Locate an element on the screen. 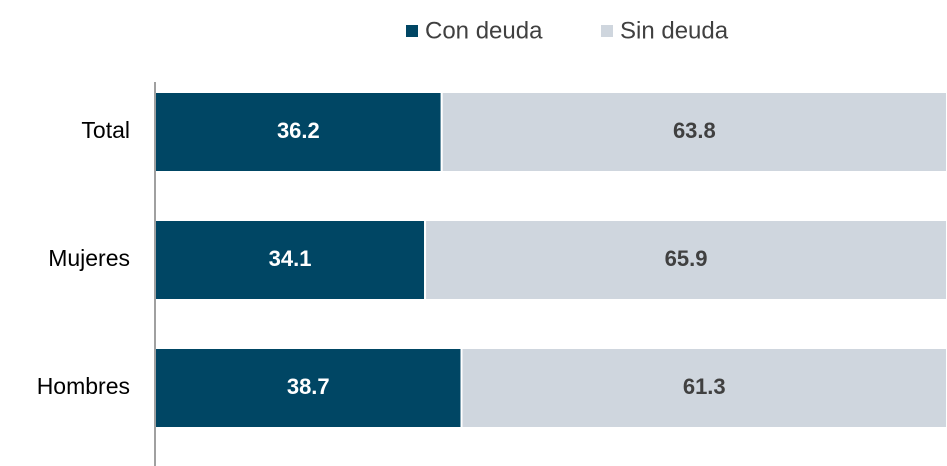 This screenshot has height=466, width=947. y-tick-label: Mujeres is located at coordinates (89, 258).